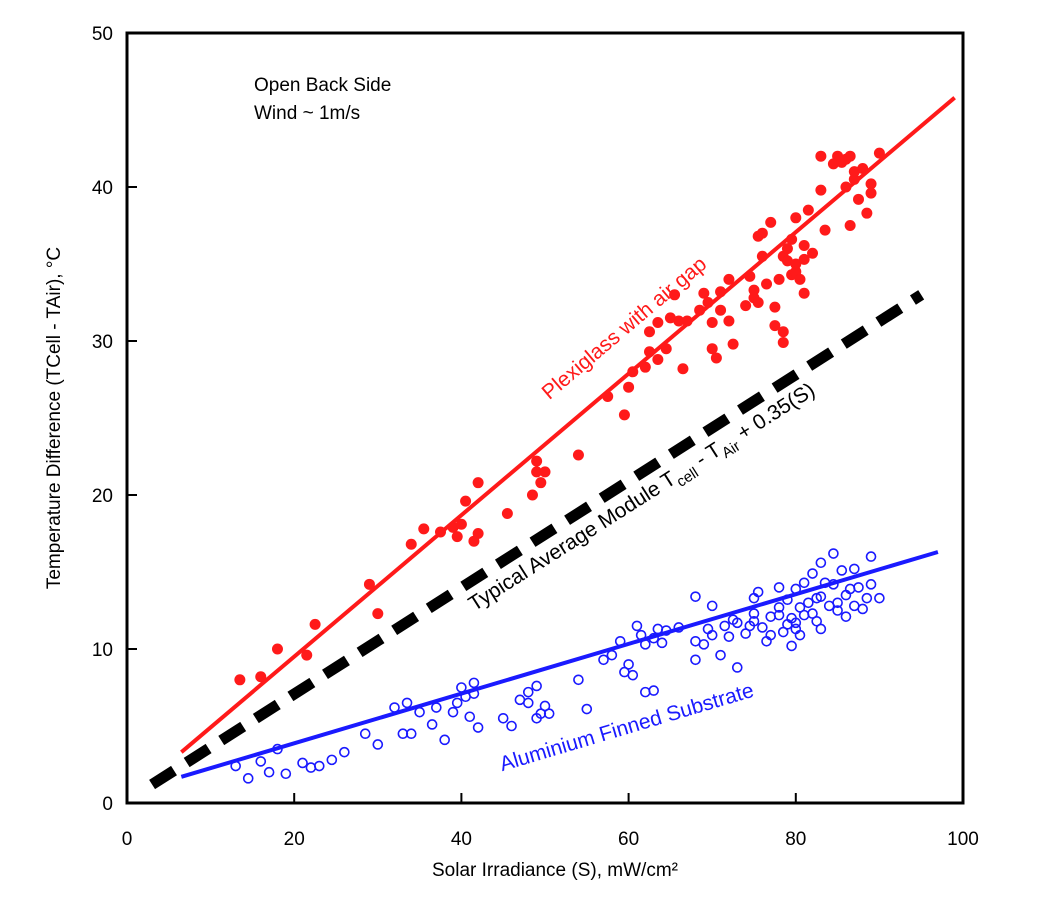  I want to click on y-tick-label: 0, so click(107, 804).